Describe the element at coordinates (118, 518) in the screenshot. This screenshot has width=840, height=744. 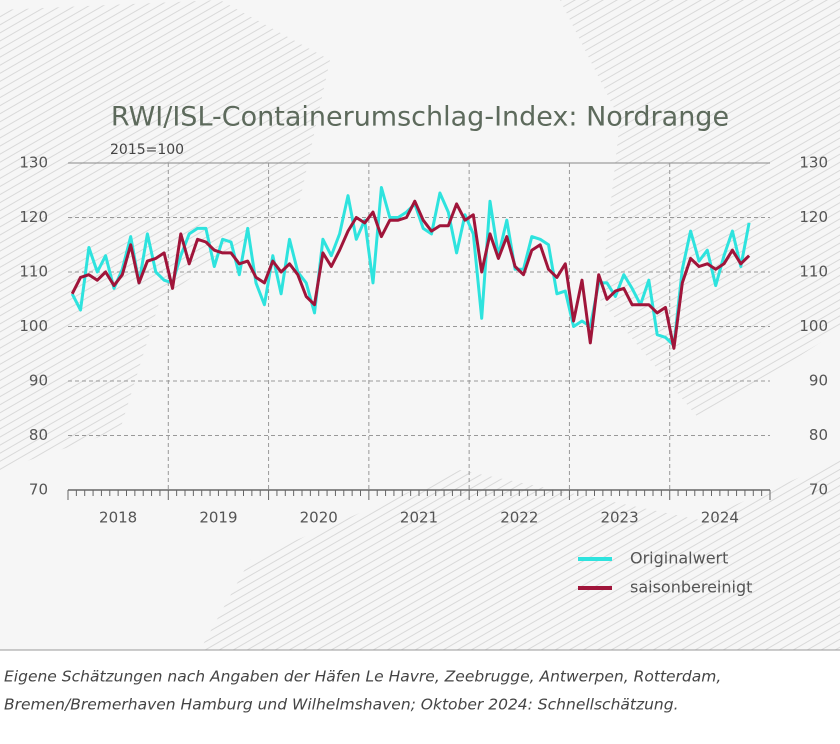
I see `x-tick-label: 2018` at that location.